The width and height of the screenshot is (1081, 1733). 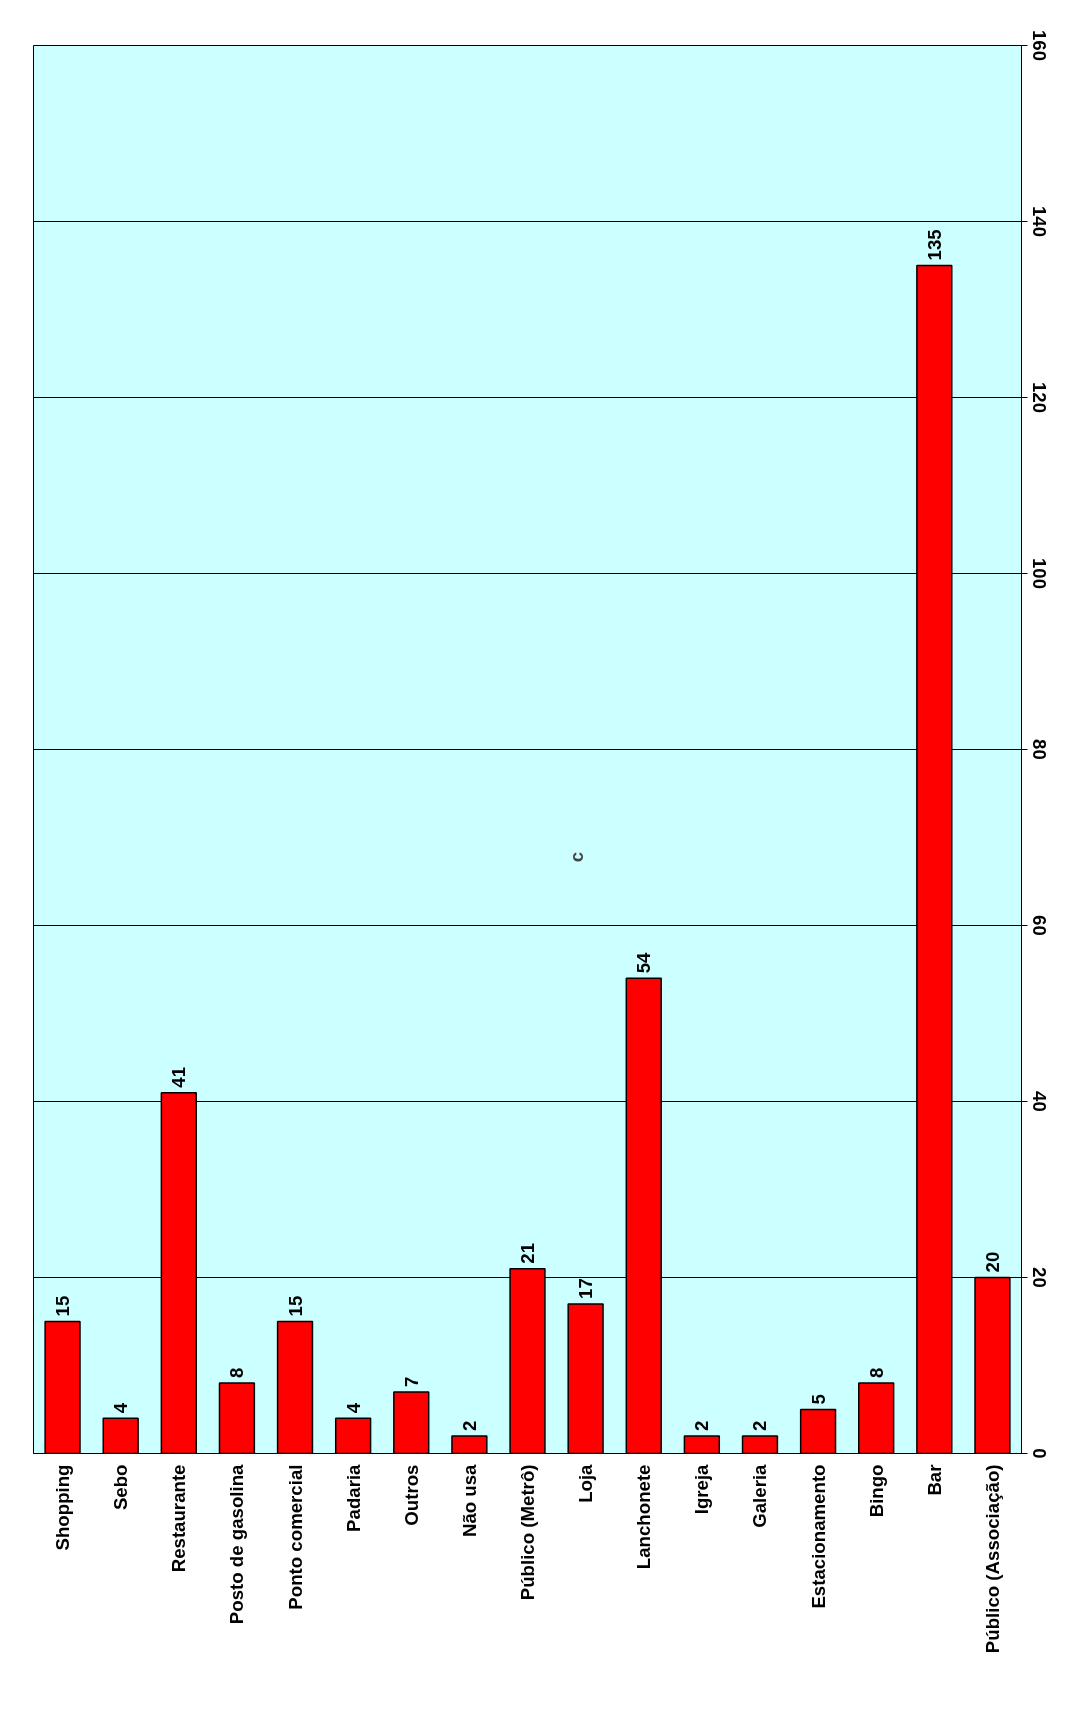 I want to click on x-tick-label: Restaurante, so click(x=179, y=1518).